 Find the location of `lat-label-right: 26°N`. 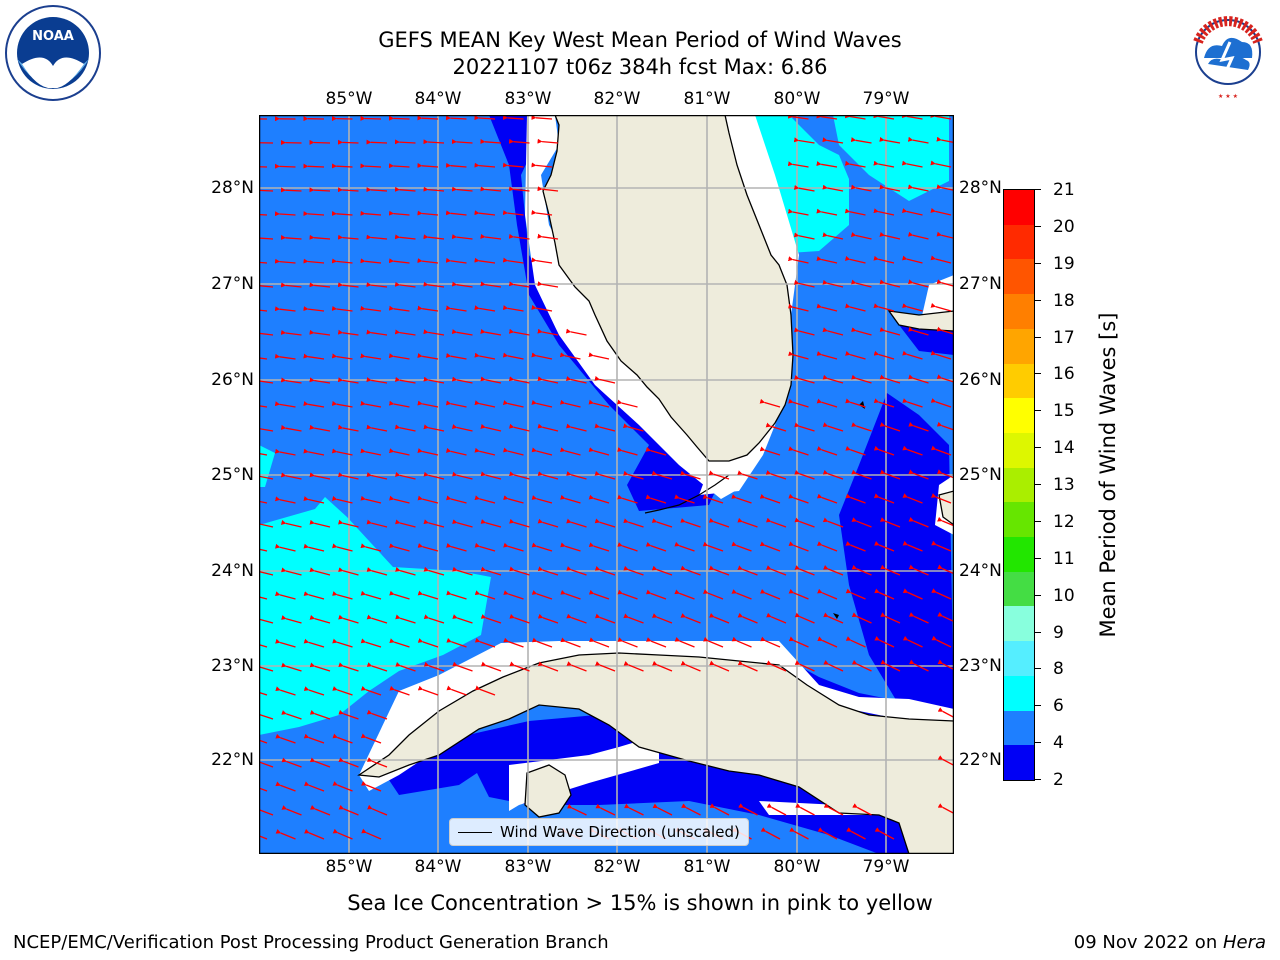

lat-label-right: 26°N is located at coordinates (980, 380).